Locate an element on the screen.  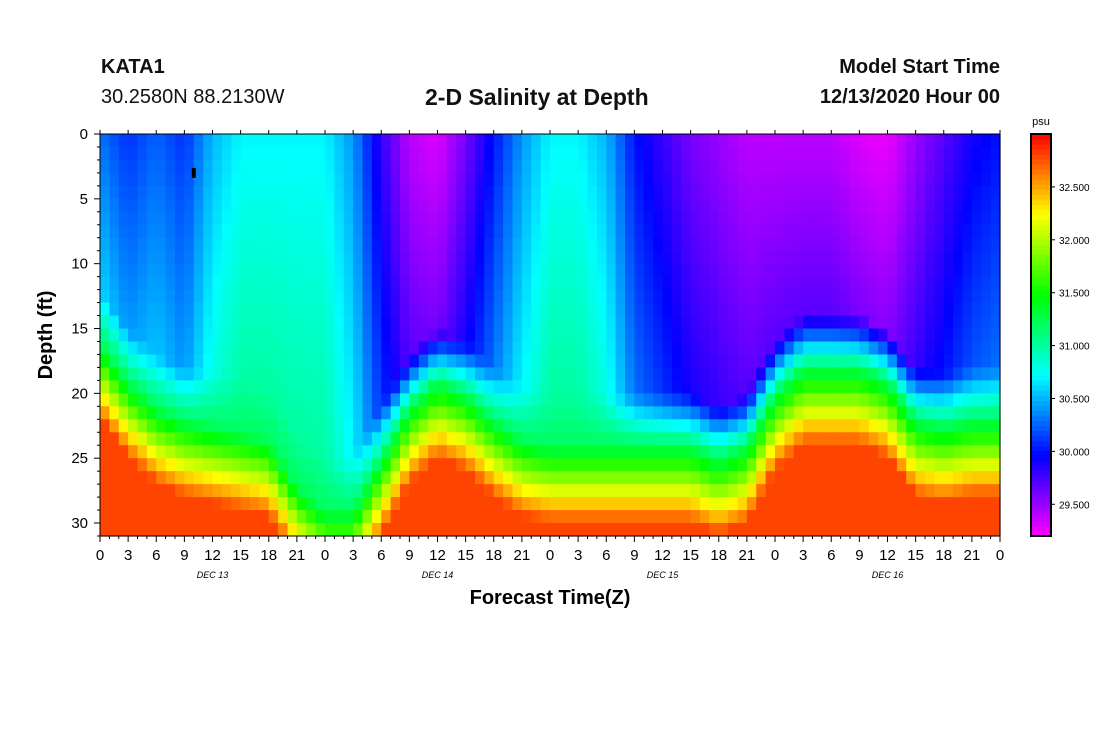
x-tick-label: 18 is located at coordinates (718, 555).